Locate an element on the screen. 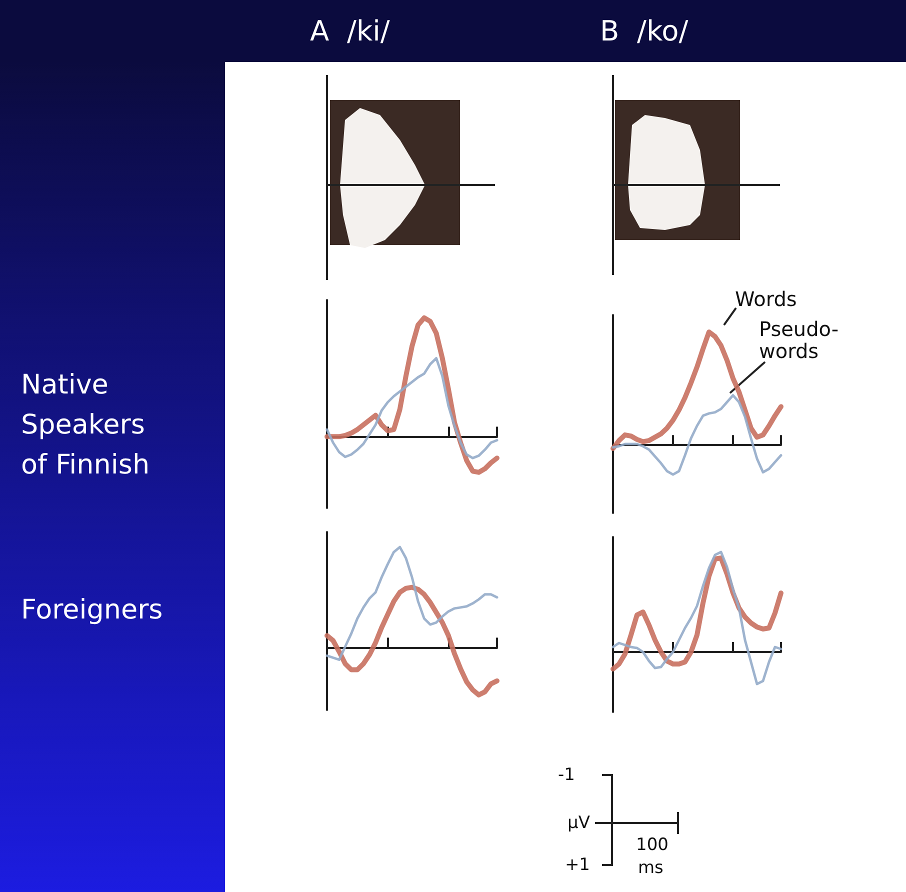 This screenshot has width=906, height=892. text: Pseudo-words is located at coordinates (799, 340).